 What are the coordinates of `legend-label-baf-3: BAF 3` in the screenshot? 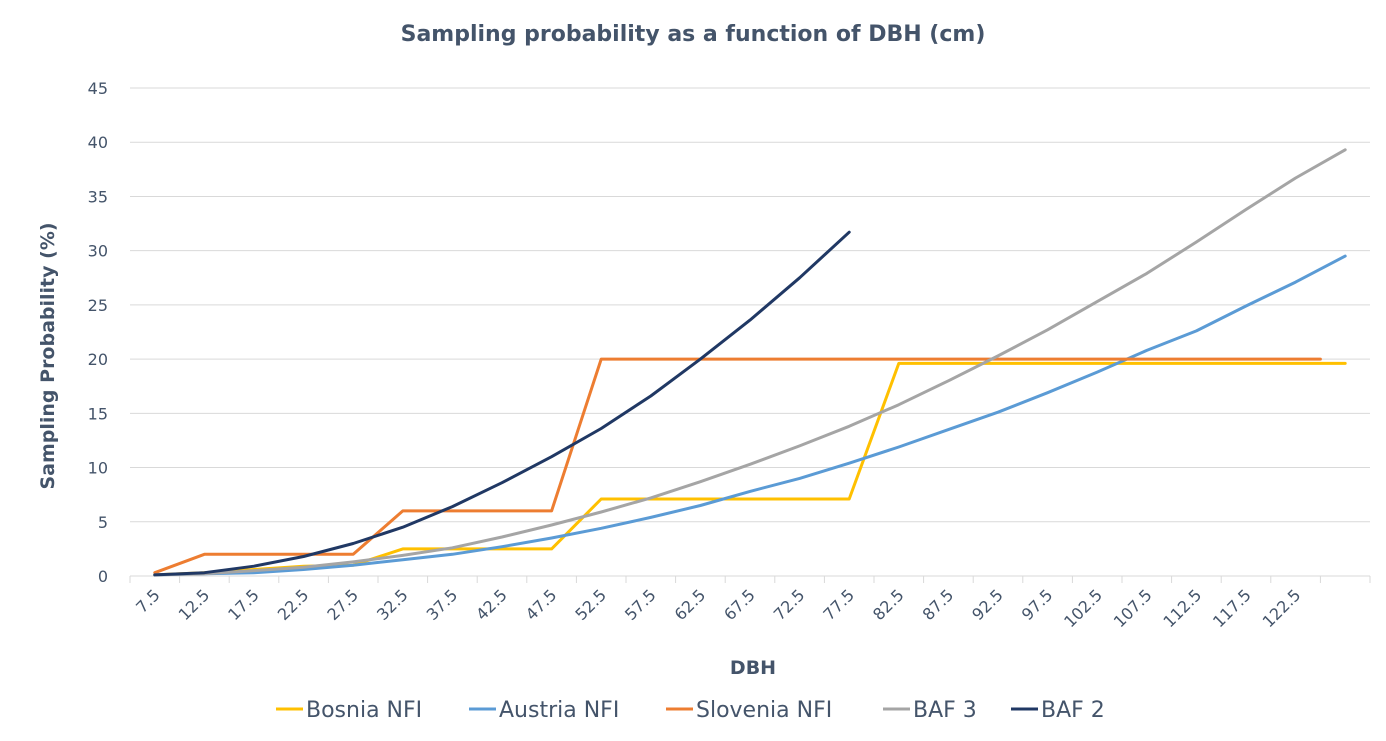 It's located at (945, 710).